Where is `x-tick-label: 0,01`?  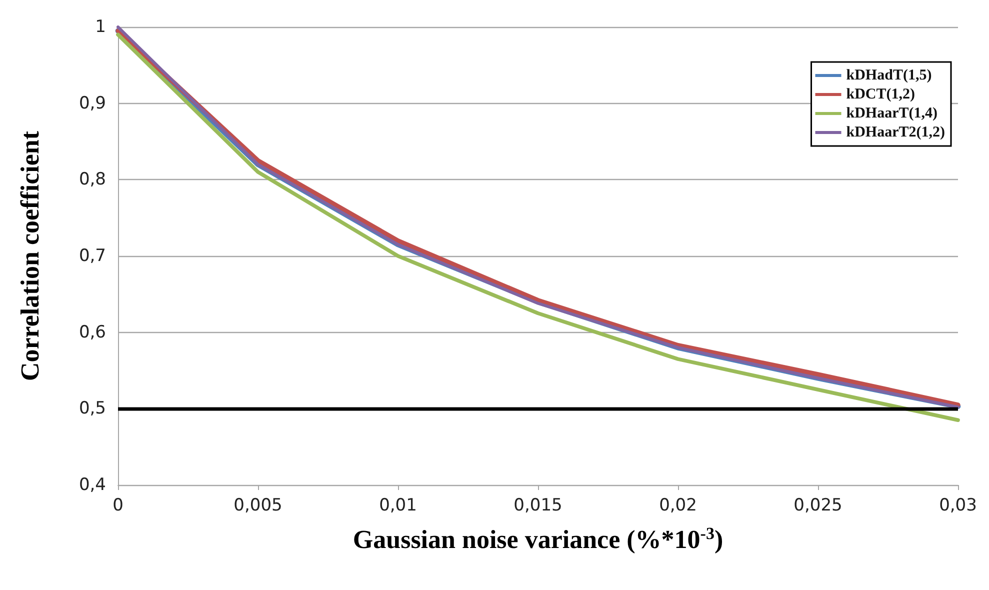 x-tick-label: 0,01 is located at coordinates (398, 506).